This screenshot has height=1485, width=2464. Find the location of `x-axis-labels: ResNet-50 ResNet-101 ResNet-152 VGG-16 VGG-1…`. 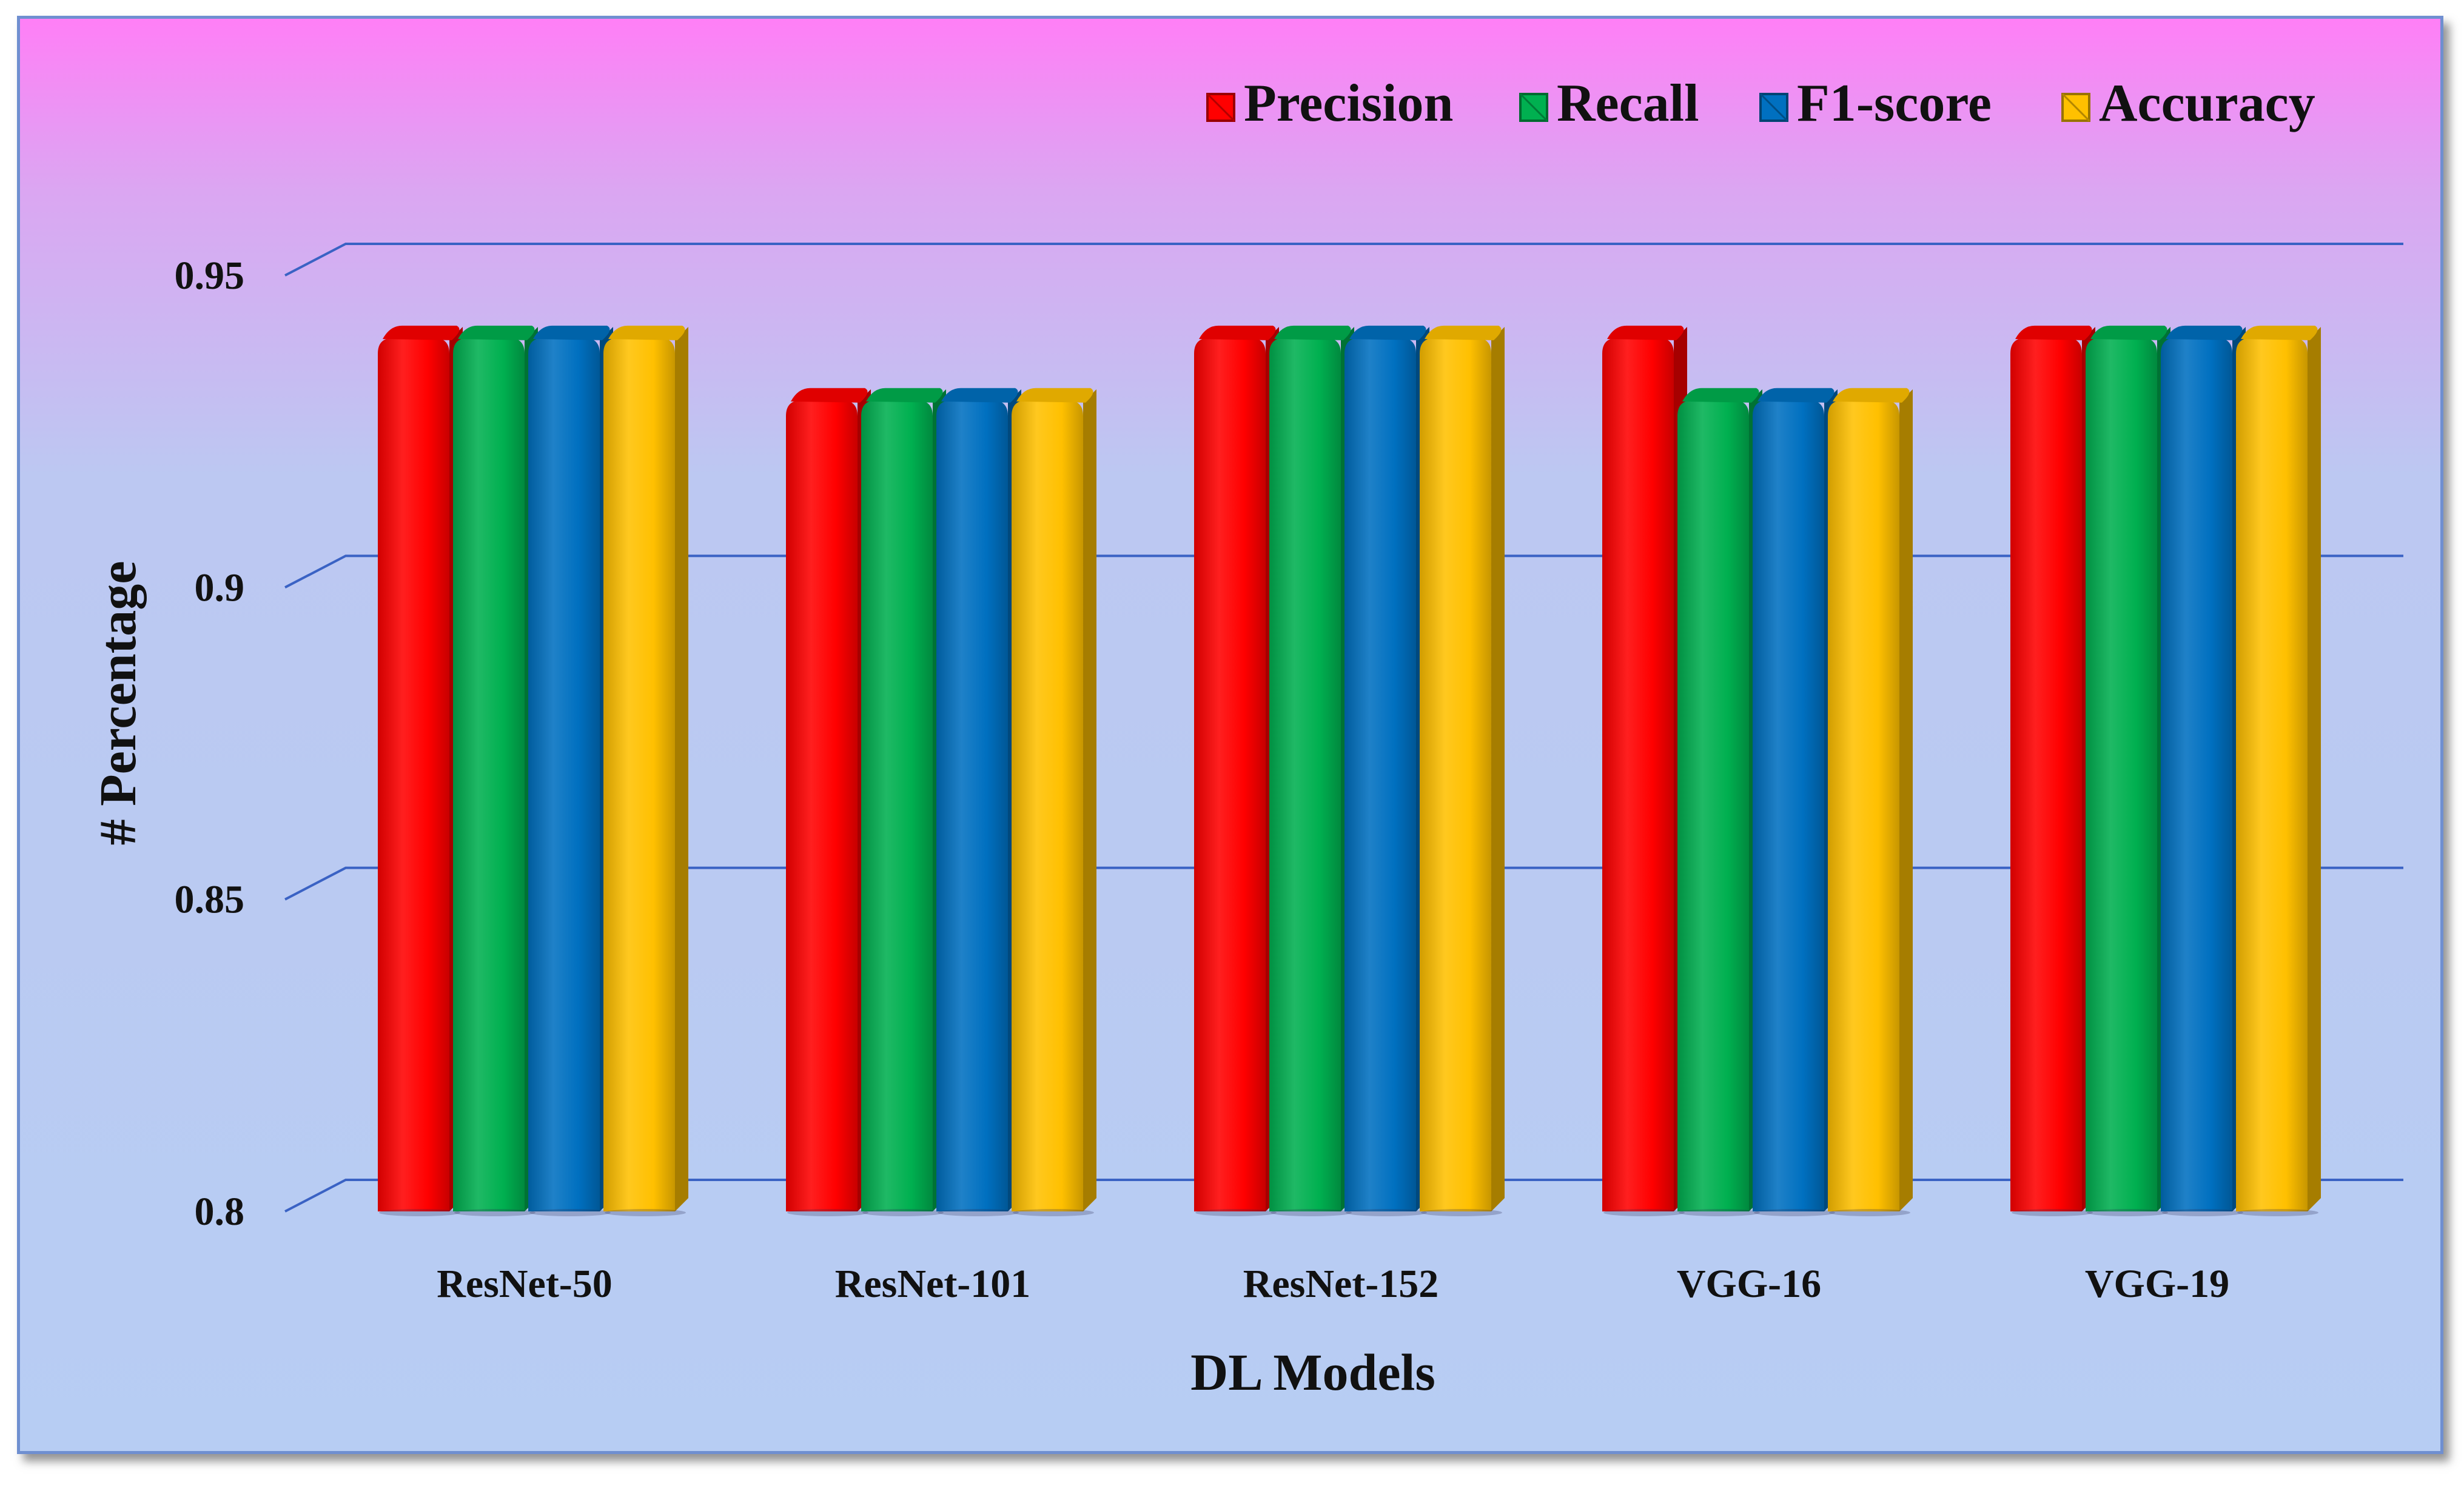

x-axis-labels: ResNet-50 ResNet-101 ResNet-152 VGG-16 VGG-1… is located at coordinates (1333, 1284).